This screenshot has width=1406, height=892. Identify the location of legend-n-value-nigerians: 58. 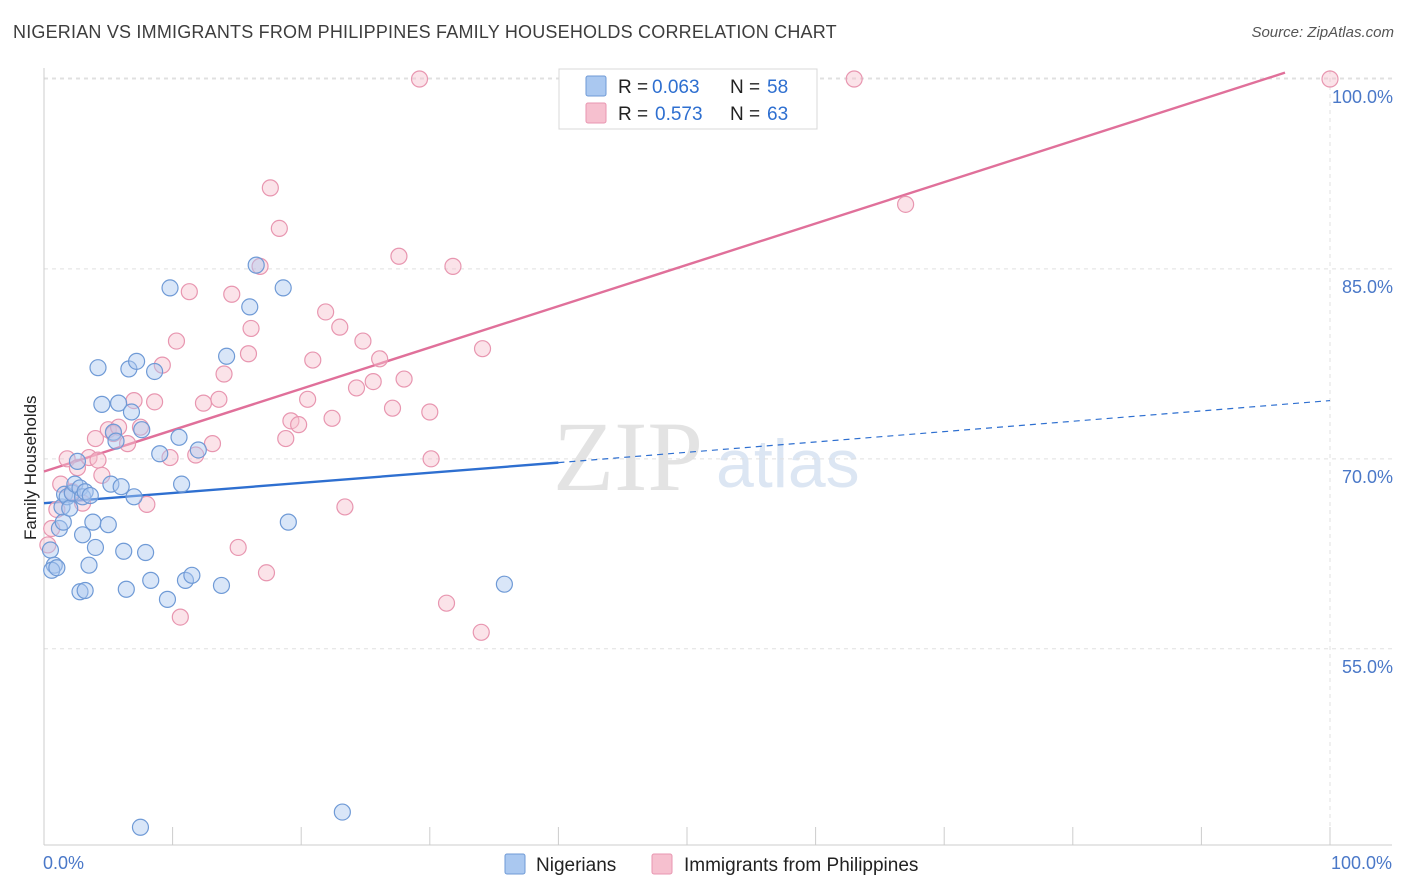
(777, 87).